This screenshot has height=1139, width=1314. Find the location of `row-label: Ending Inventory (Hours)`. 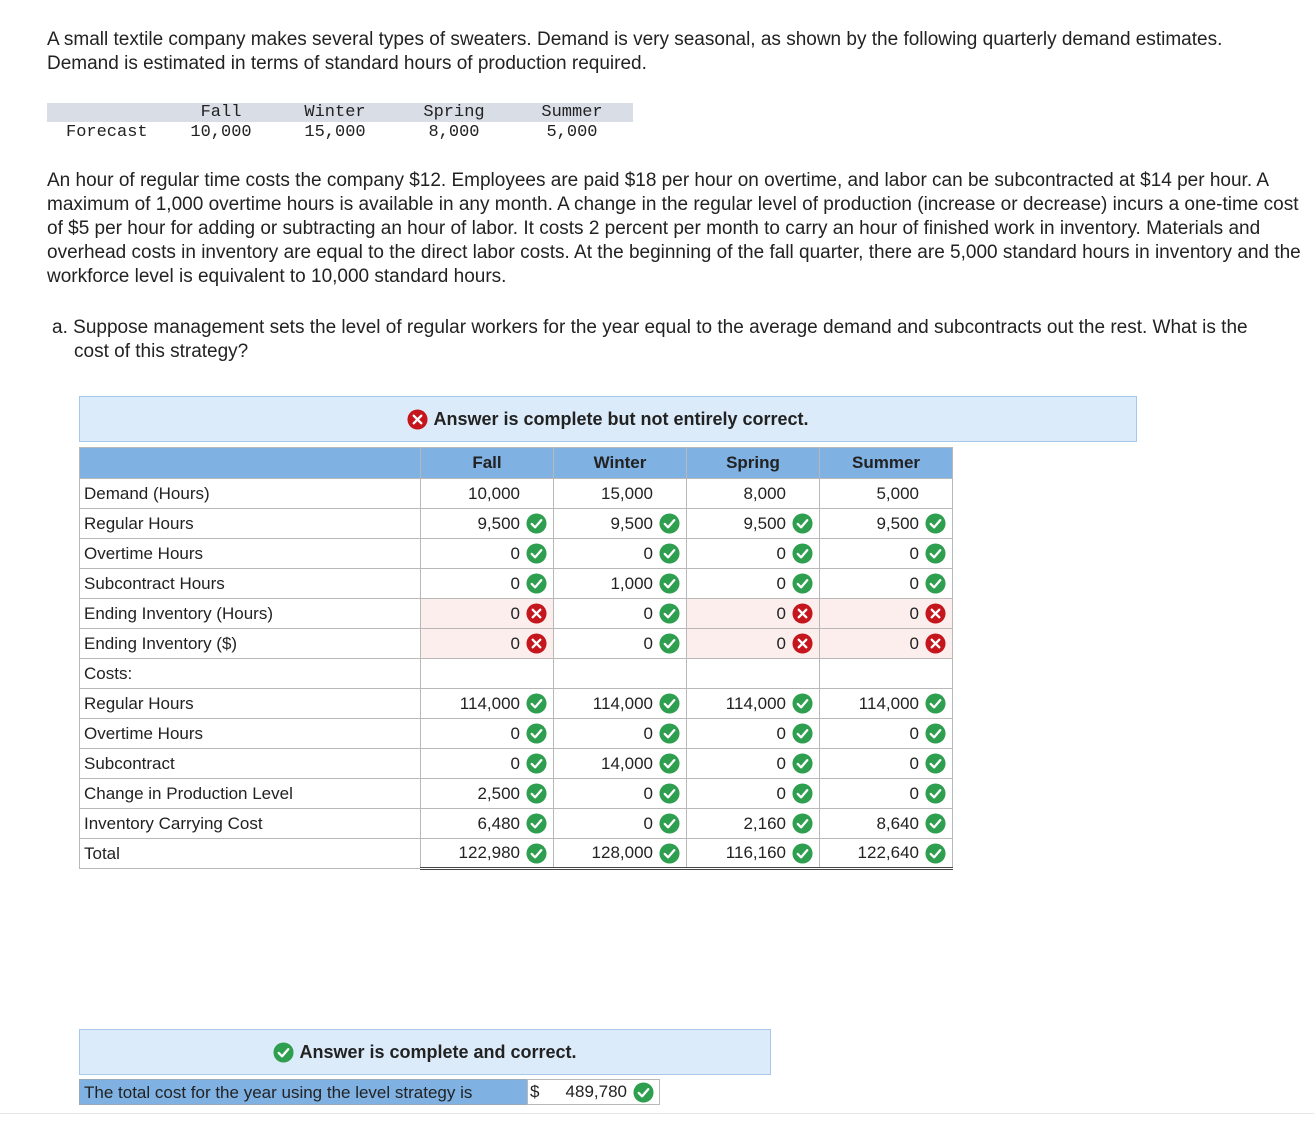

row-label: Ending Inventory (Hours) is located at coordinates (250, 613).